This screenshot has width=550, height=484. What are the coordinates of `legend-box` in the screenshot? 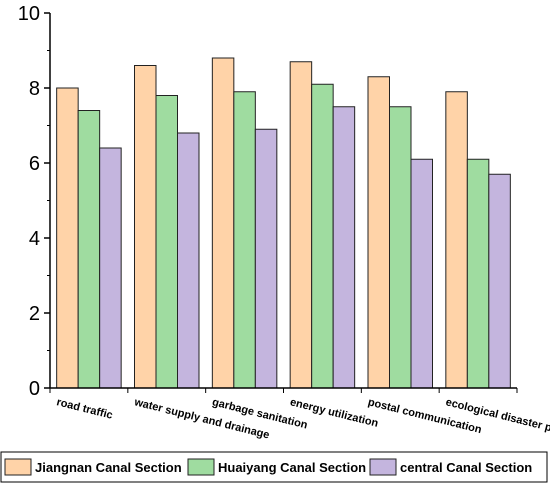 It's located at (274, 467).